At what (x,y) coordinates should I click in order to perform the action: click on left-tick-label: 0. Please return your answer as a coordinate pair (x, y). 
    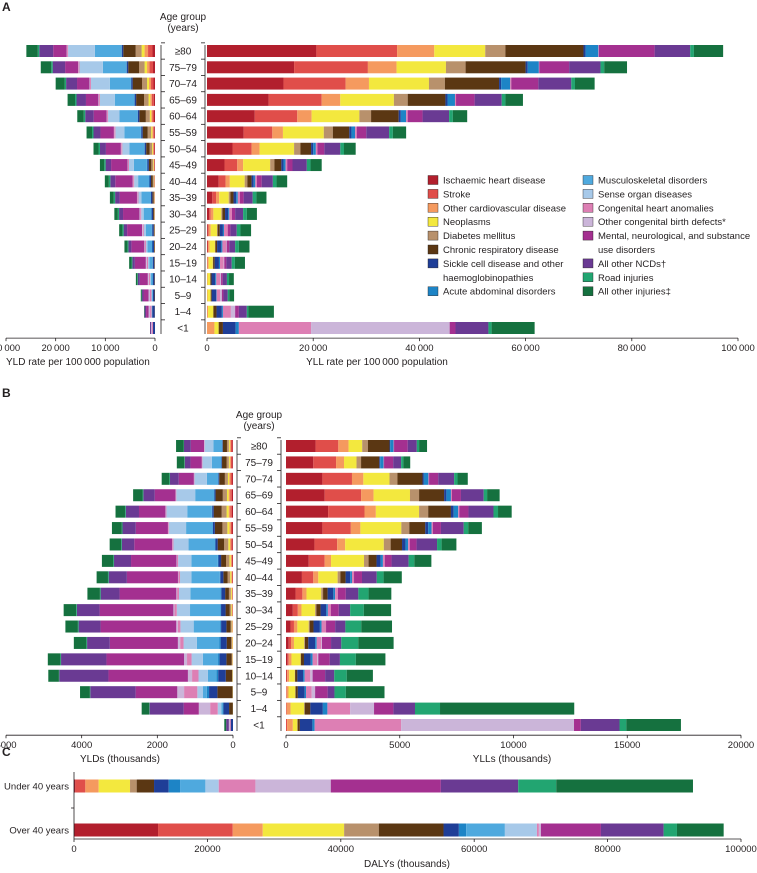
    Looking at the image, I should click on (154, 348).